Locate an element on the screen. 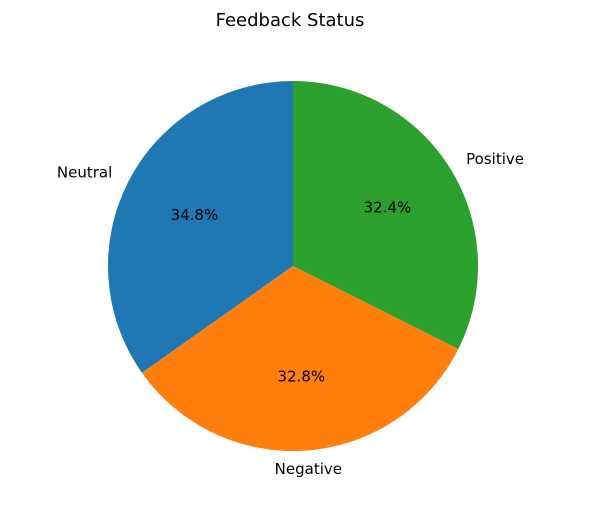 This screenshot has height=511, width=597. pie-category-label-negative: Negative is located at coordinates (308, 469).